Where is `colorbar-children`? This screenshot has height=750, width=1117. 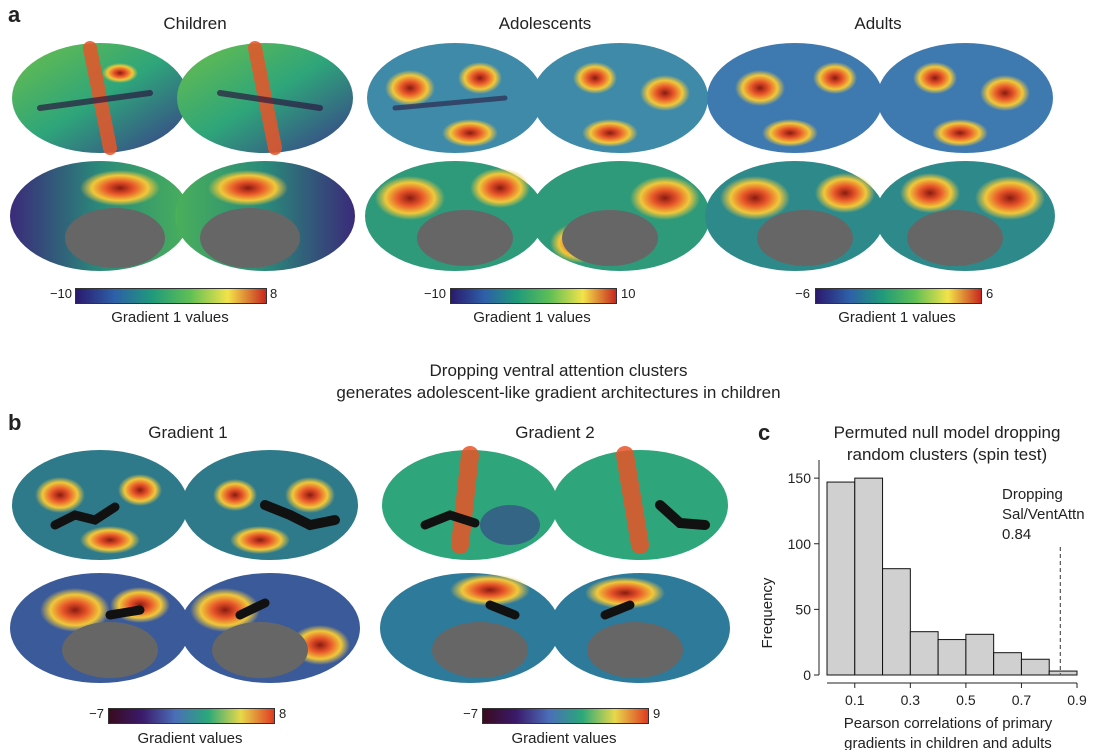 colorbar-children is located at coordinates (171, 296).